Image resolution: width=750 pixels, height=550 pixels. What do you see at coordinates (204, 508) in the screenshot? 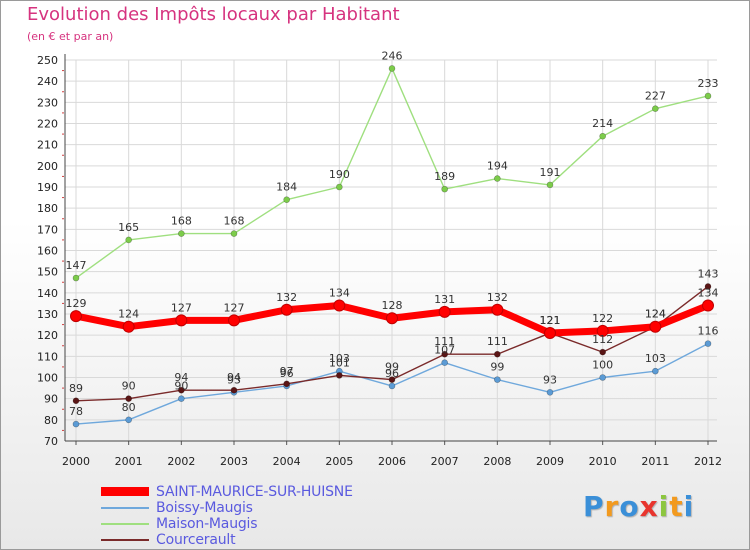
I see `legend-label: Boissy-Maugis` at bounding box center [204, 508].